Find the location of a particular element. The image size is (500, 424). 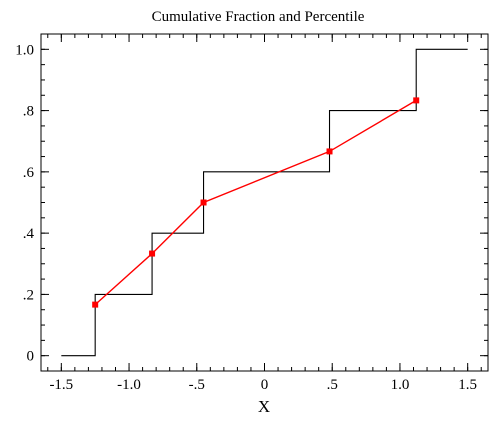

y-tick-label: 1.0 is located at coordinates (24, 50).